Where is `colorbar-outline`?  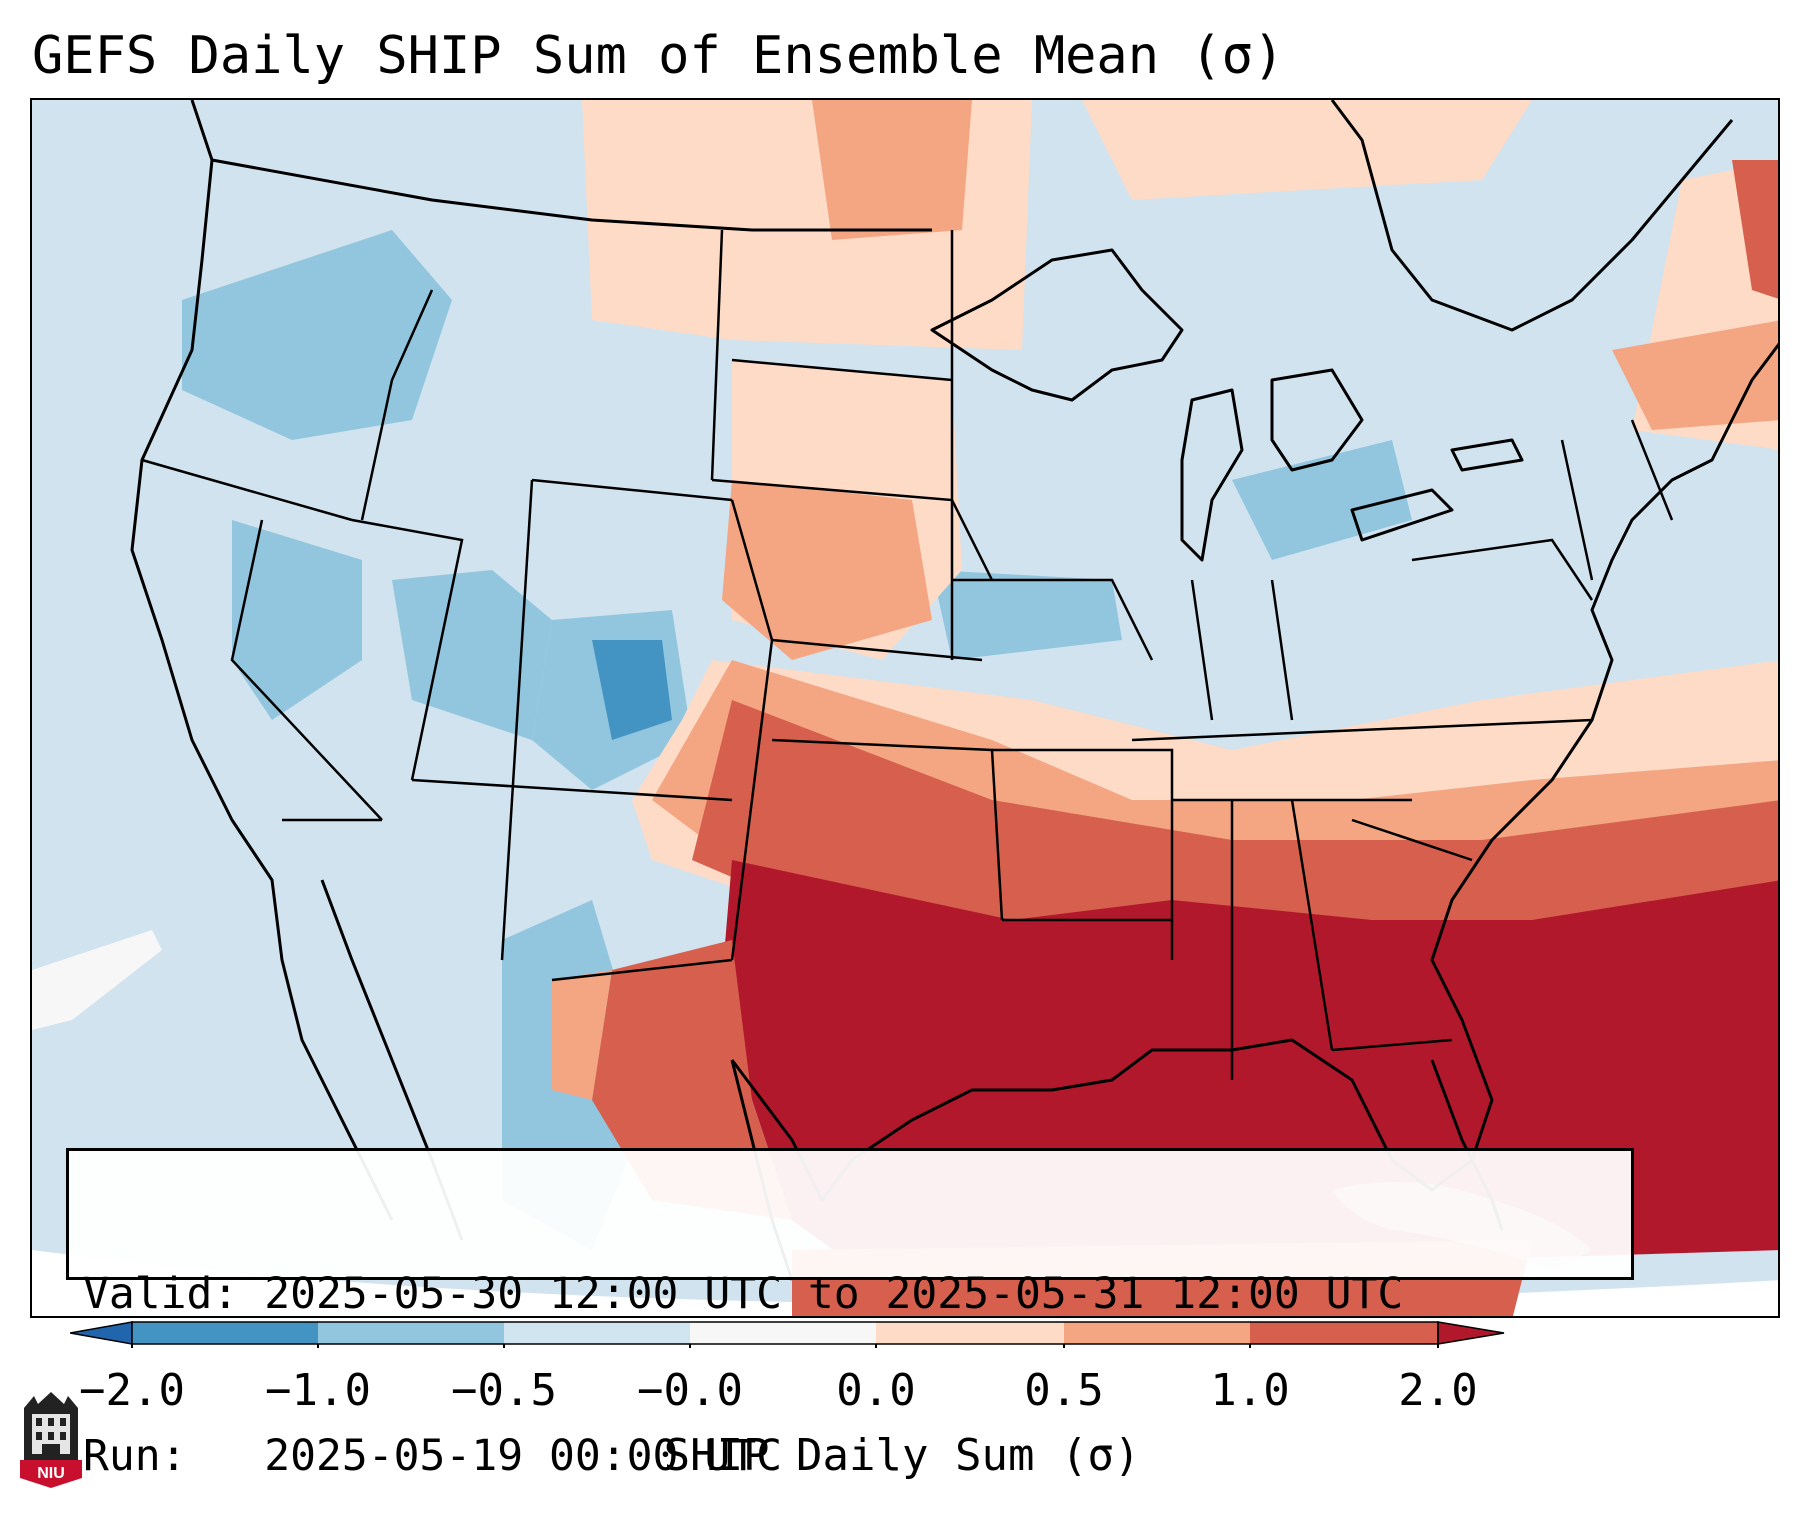
colorbar-outline is located at coordinates (785, 1333).